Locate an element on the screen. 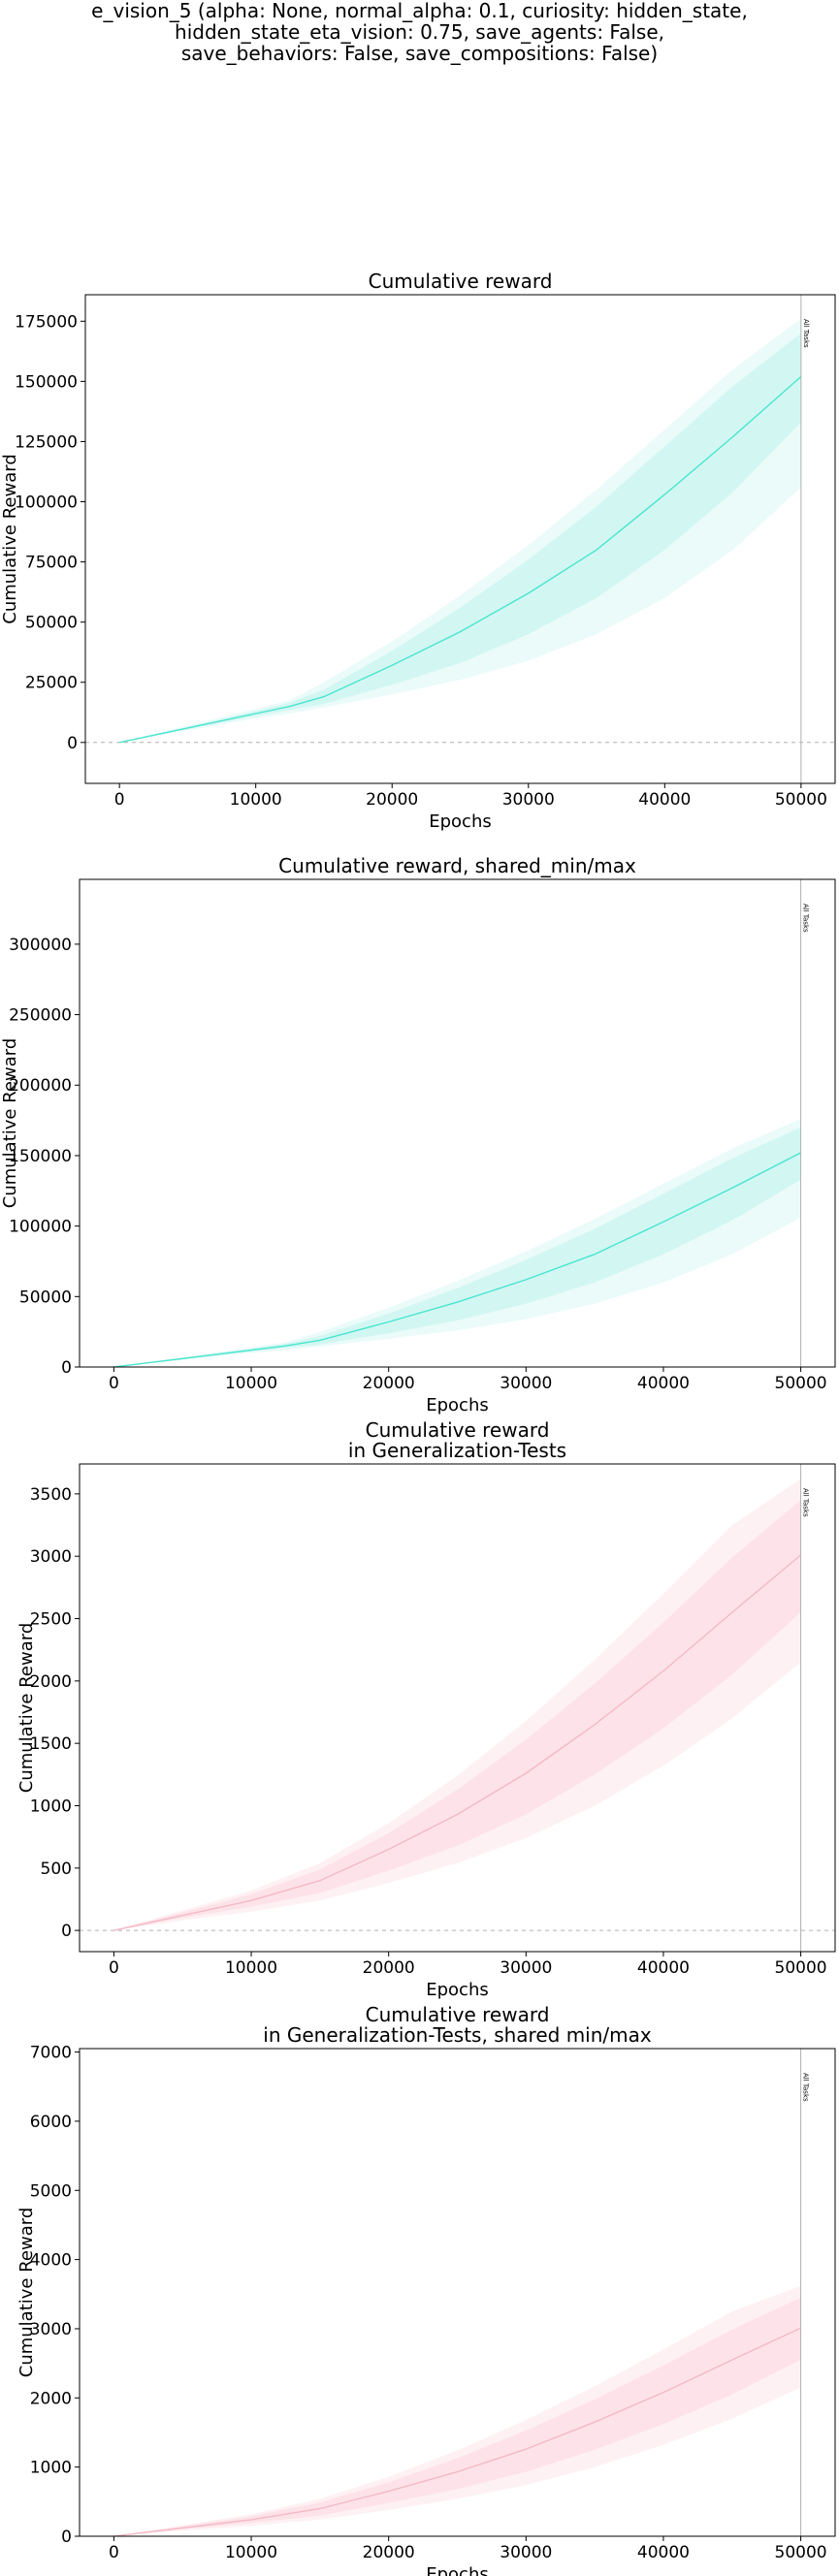  y-tick-label: 75000 is located at coordinates (51, 563).